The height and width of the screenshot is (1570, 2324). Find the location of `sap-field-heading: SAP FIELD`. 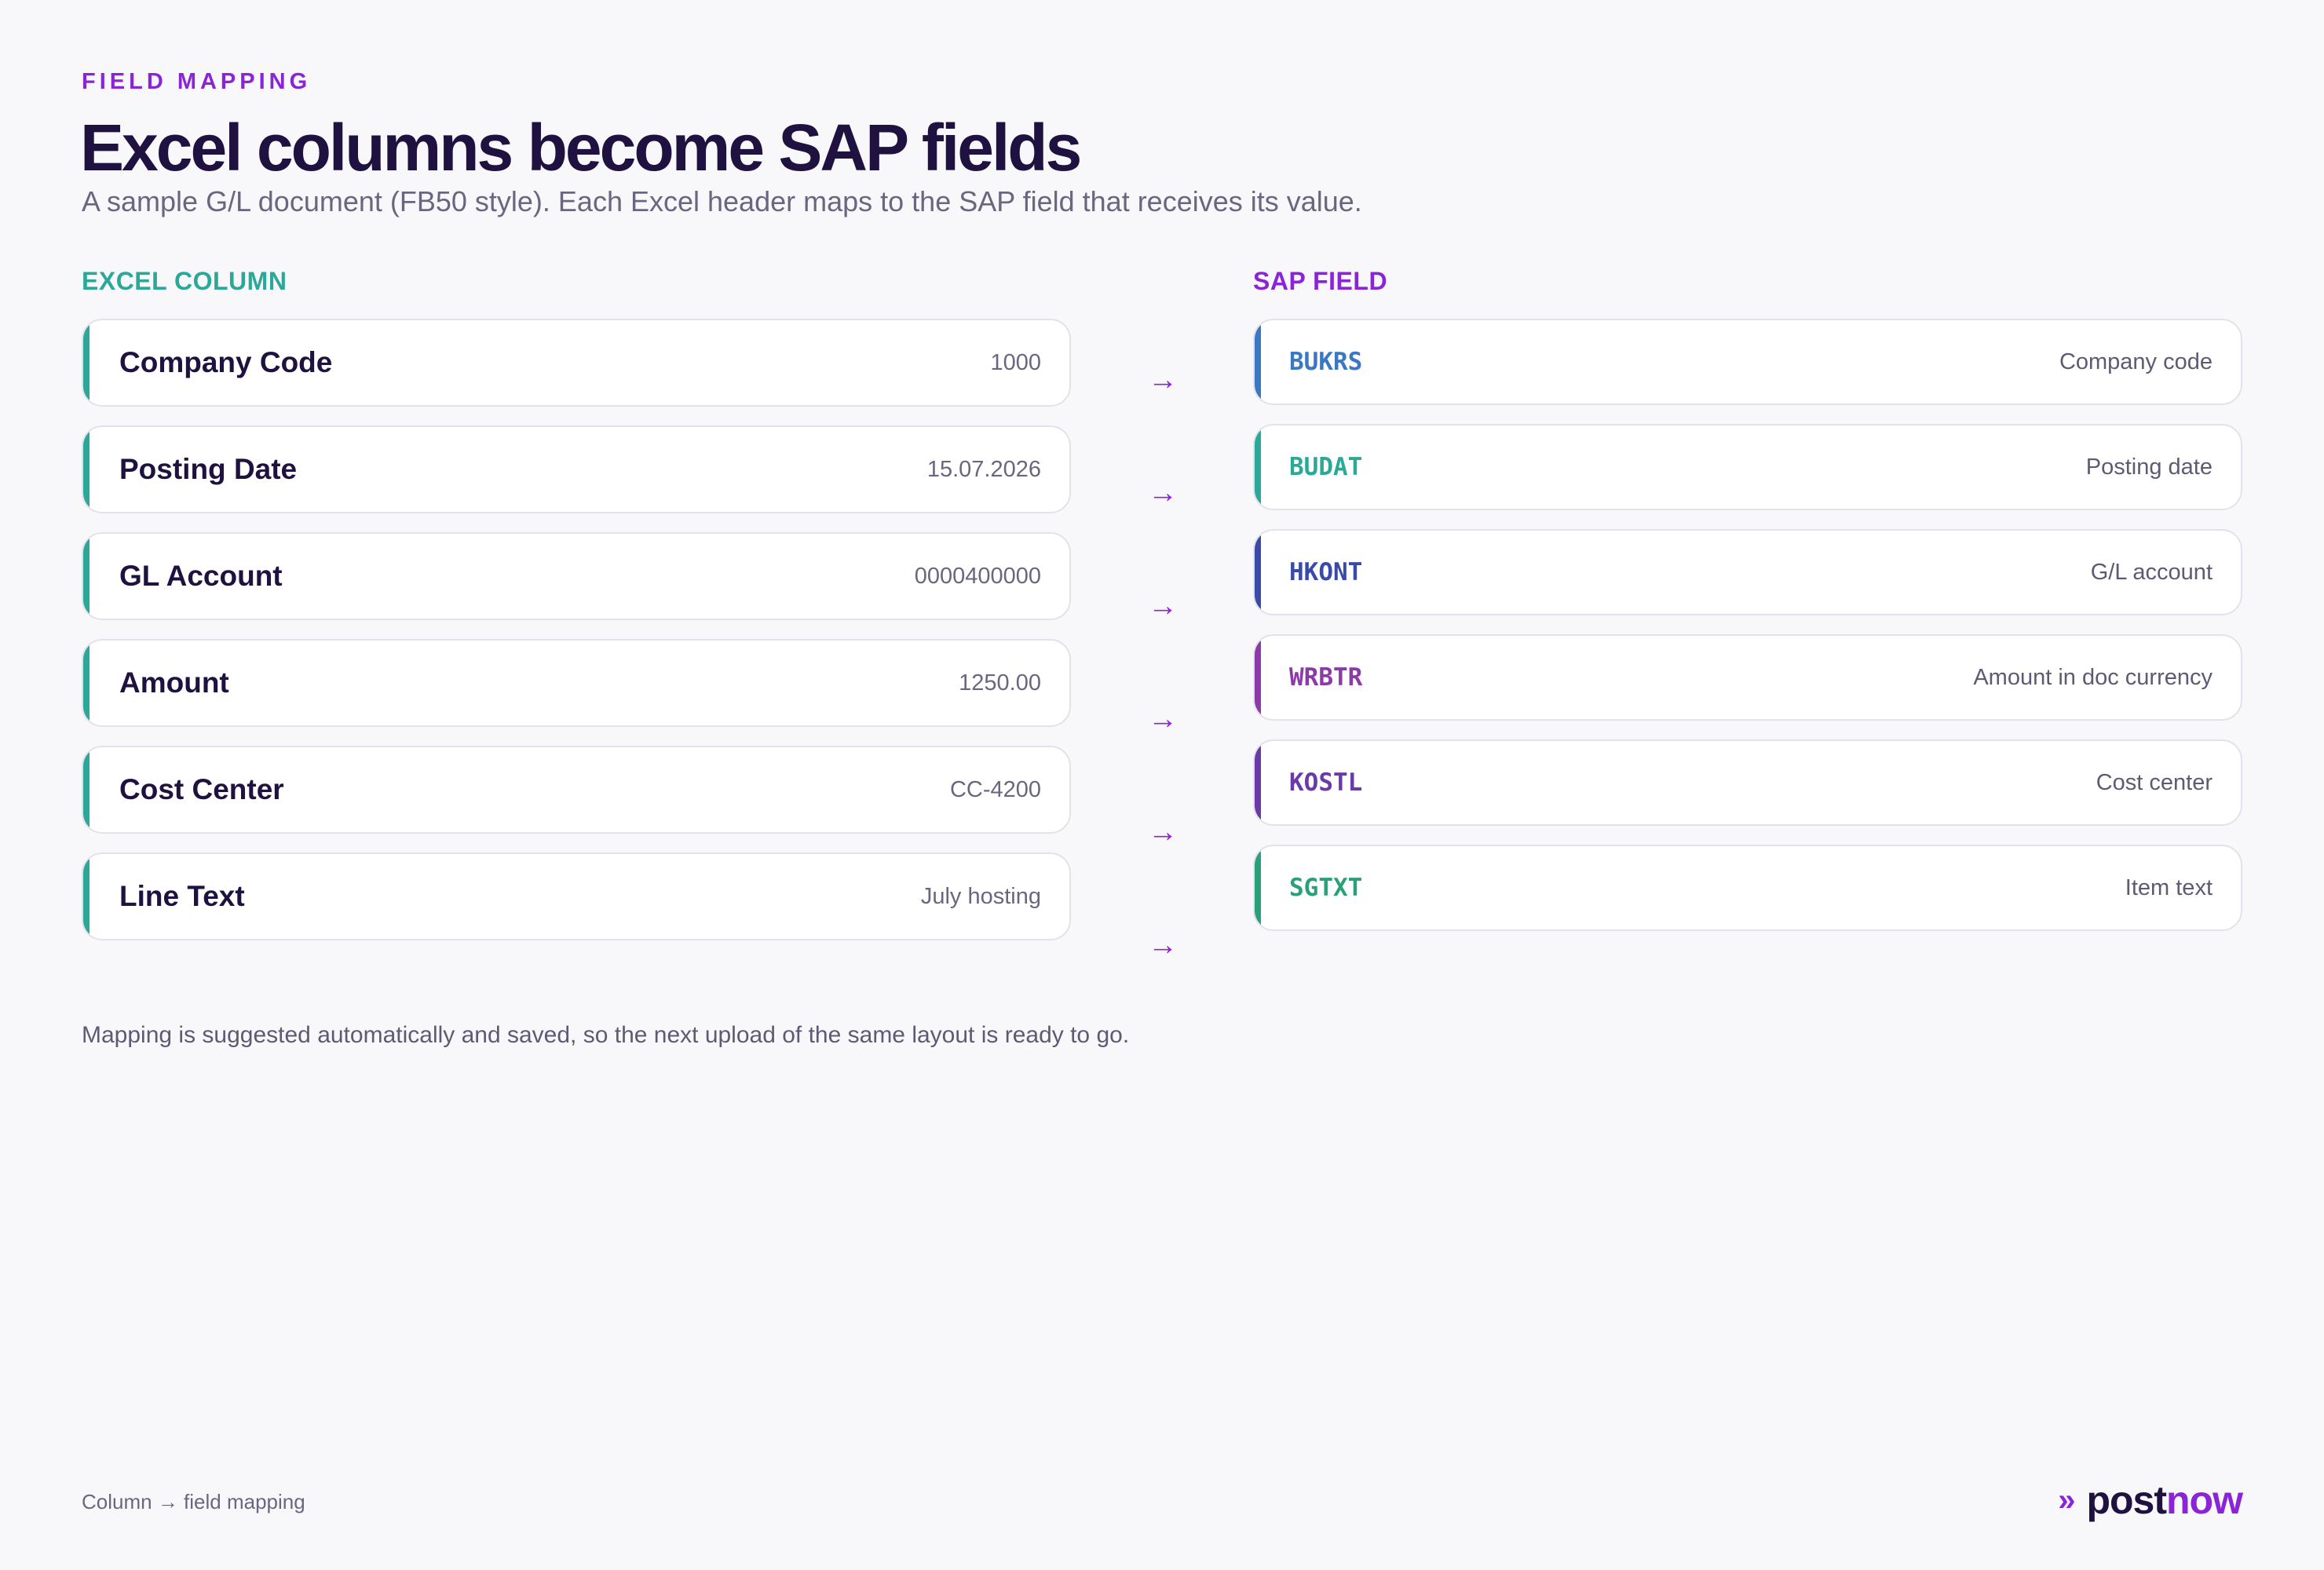

sap-field-heading: SAP FIELD is located at coordinates (1320, 281).